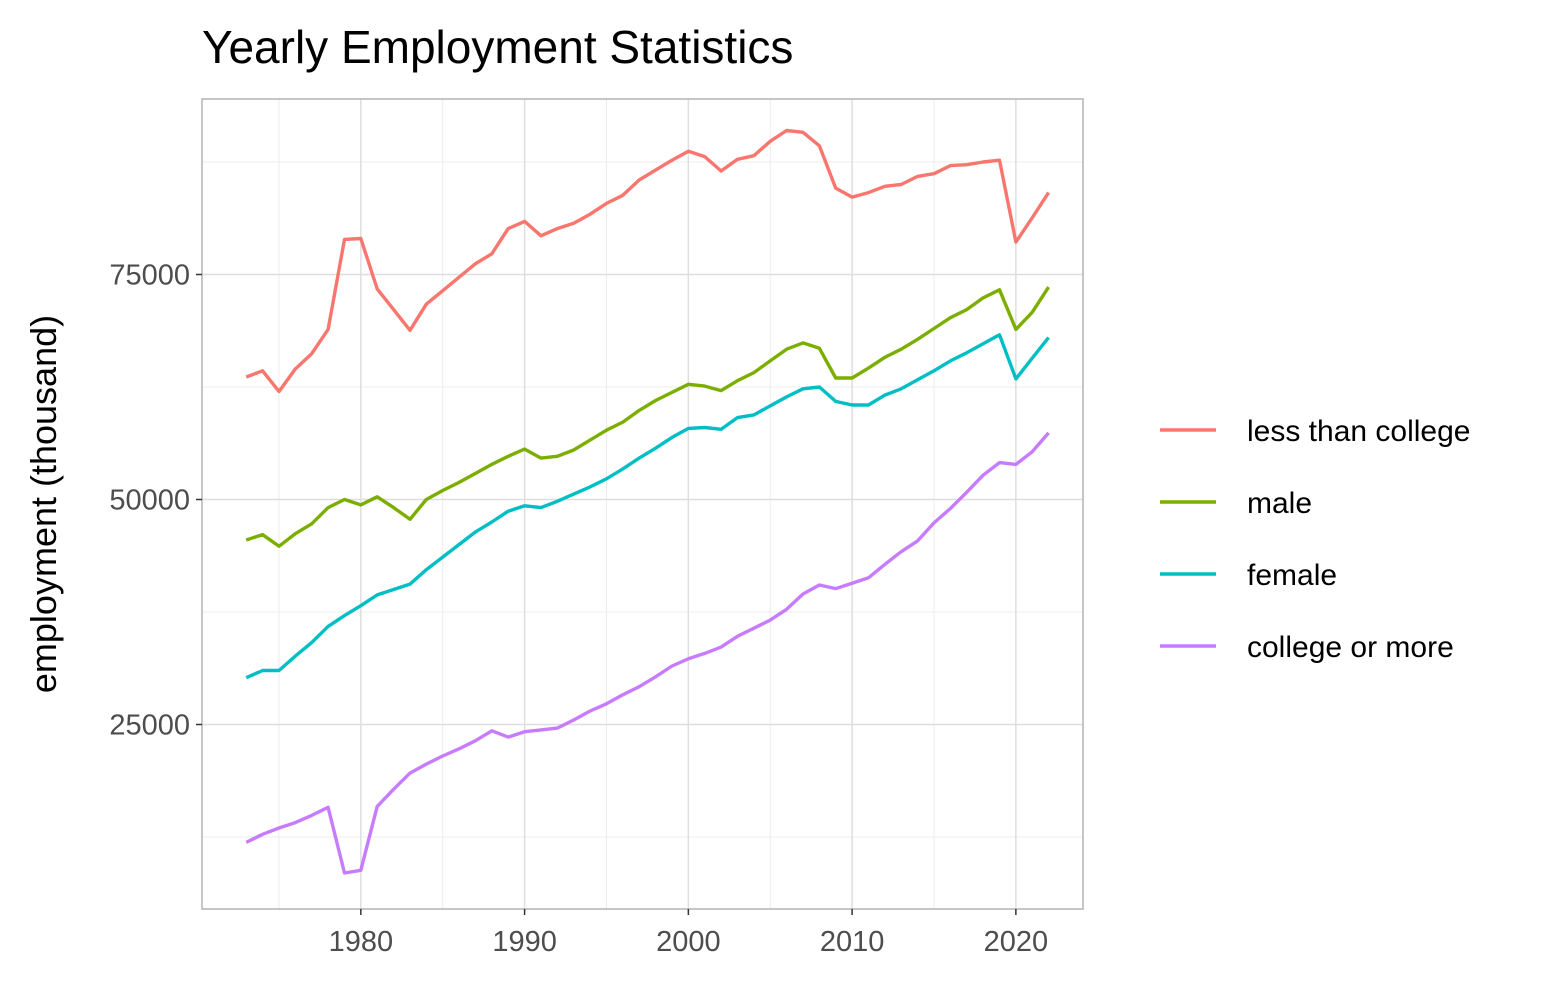 The height and width of the screenshot is (987, 1566). I want to click on series-line-male, so click(648, 417).